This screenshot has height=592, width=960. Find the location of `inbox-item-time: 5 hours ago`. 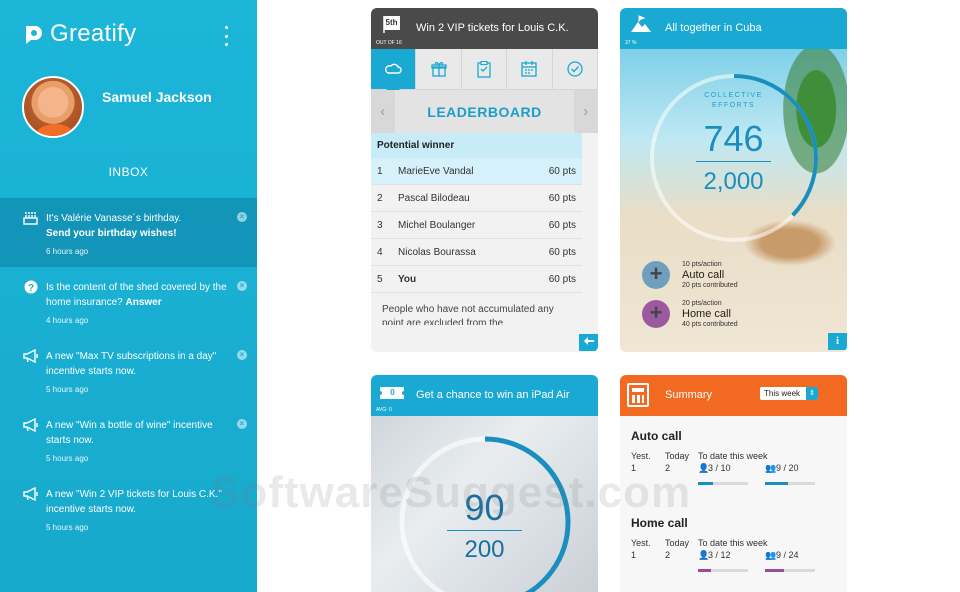

inbox-item-time: 5 hours ago is located at coordinates (67, 527).